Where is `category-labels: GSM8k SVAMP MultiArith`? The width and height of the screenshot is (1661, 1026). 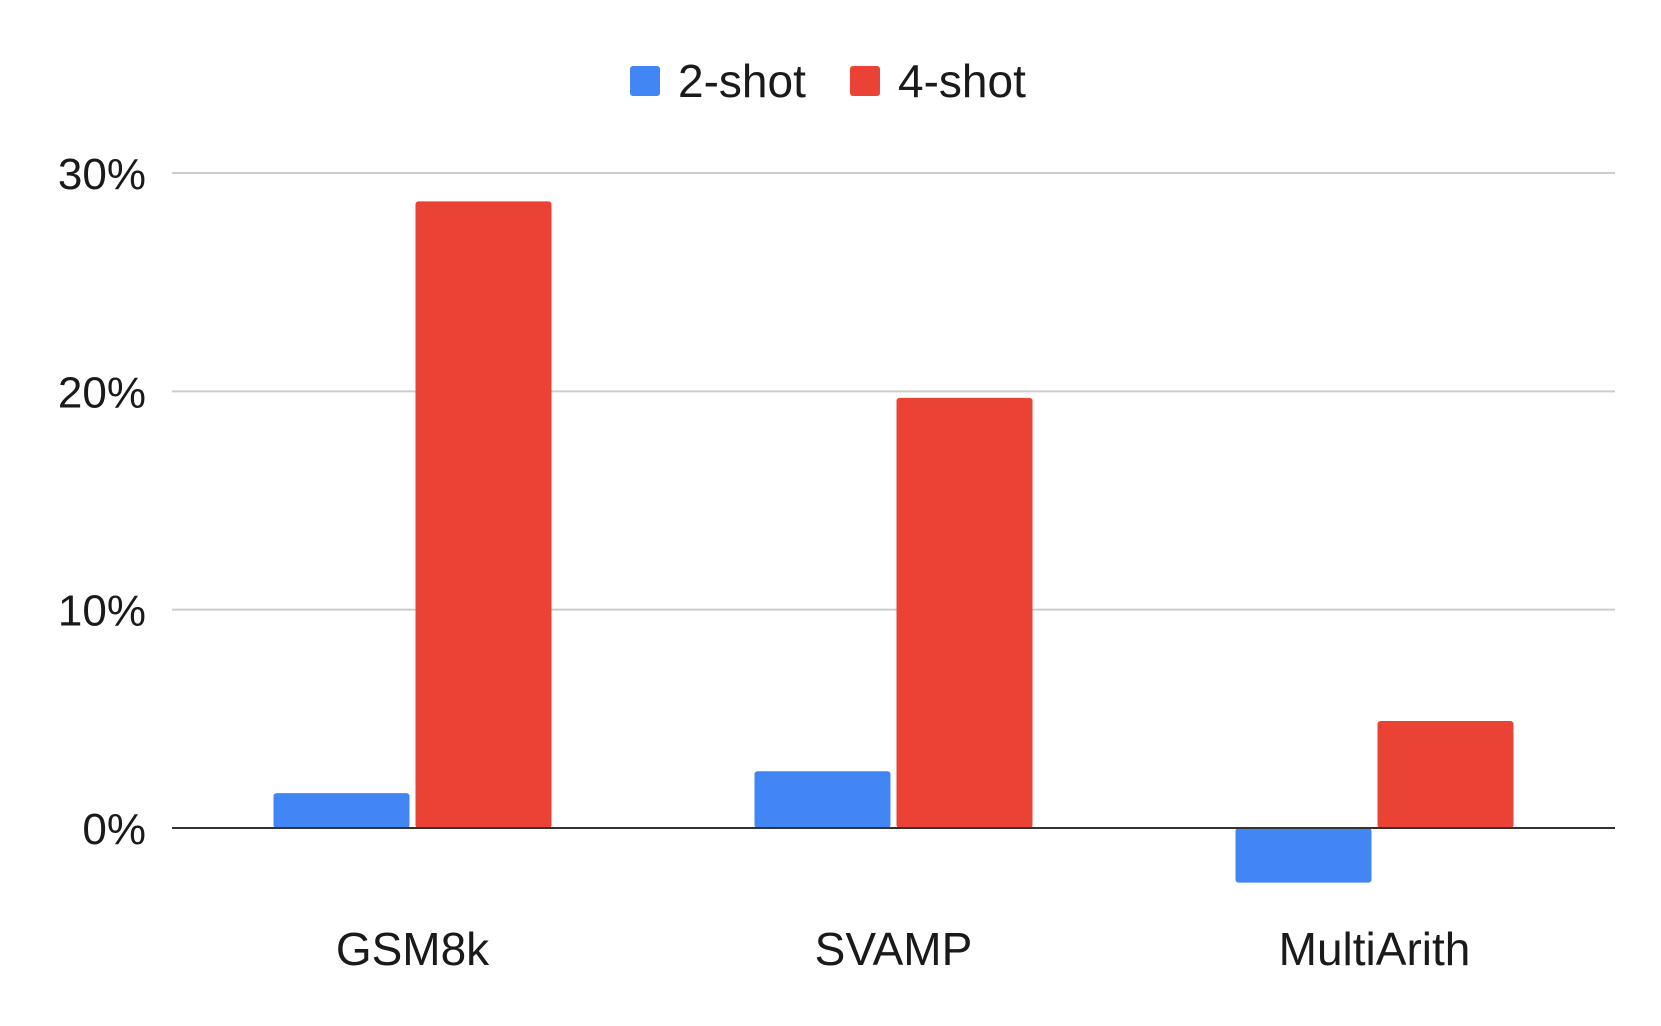 category-labels: GSM8k SVAMP MultiArith is located at coordinates (903, 949).